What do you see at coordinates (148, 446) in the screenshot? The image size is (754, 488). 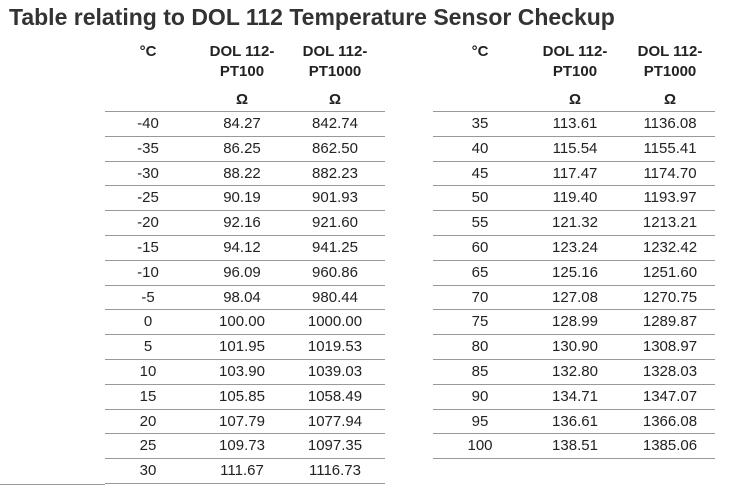 I see `table-cell: 25` at bounding box center [148, 446].